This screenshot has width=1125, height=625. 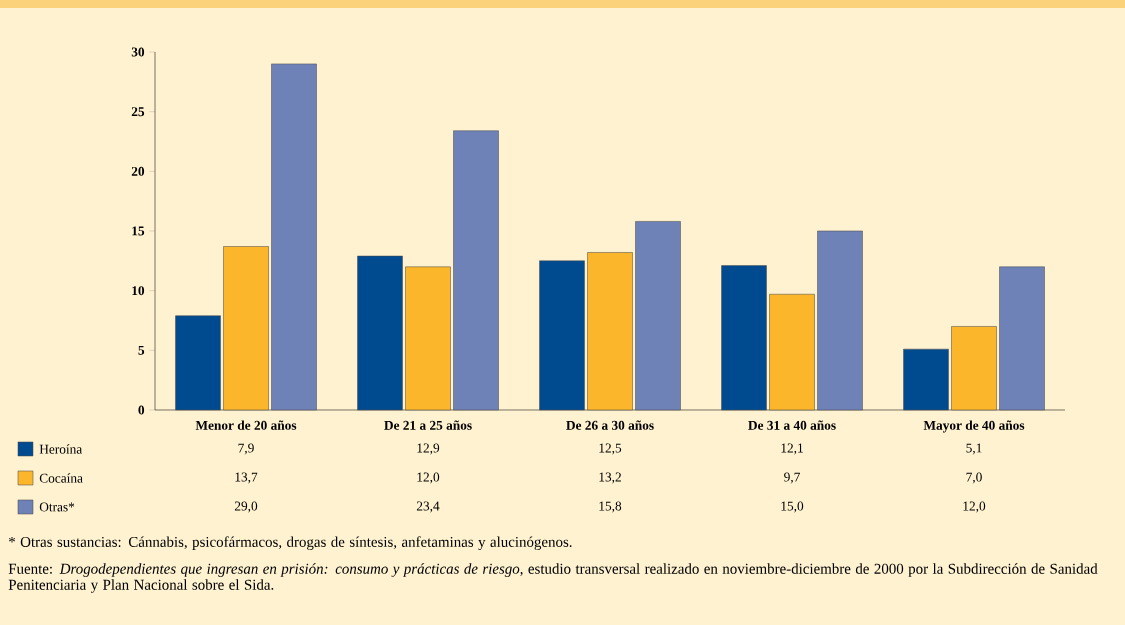 I want to click on text: Fuente: Drogodependientes que ingresan en prisión: consumo y prácticas de riesgo, estudio transversal realizado en noviembre-diciembre de 2000 por la Subdirección de Sanidad Penitenciaria y Plan Nacional sobre el Sida., so click(x=553, y=578).